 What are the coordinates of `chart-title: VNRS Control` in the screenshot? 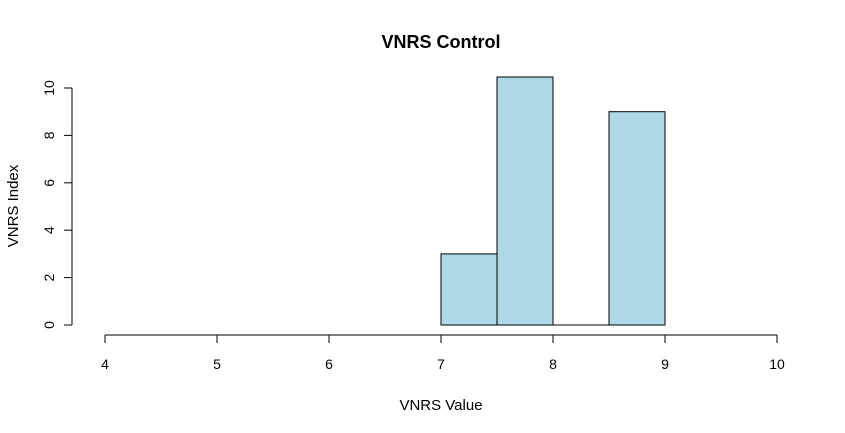 It's located at (441, 42).